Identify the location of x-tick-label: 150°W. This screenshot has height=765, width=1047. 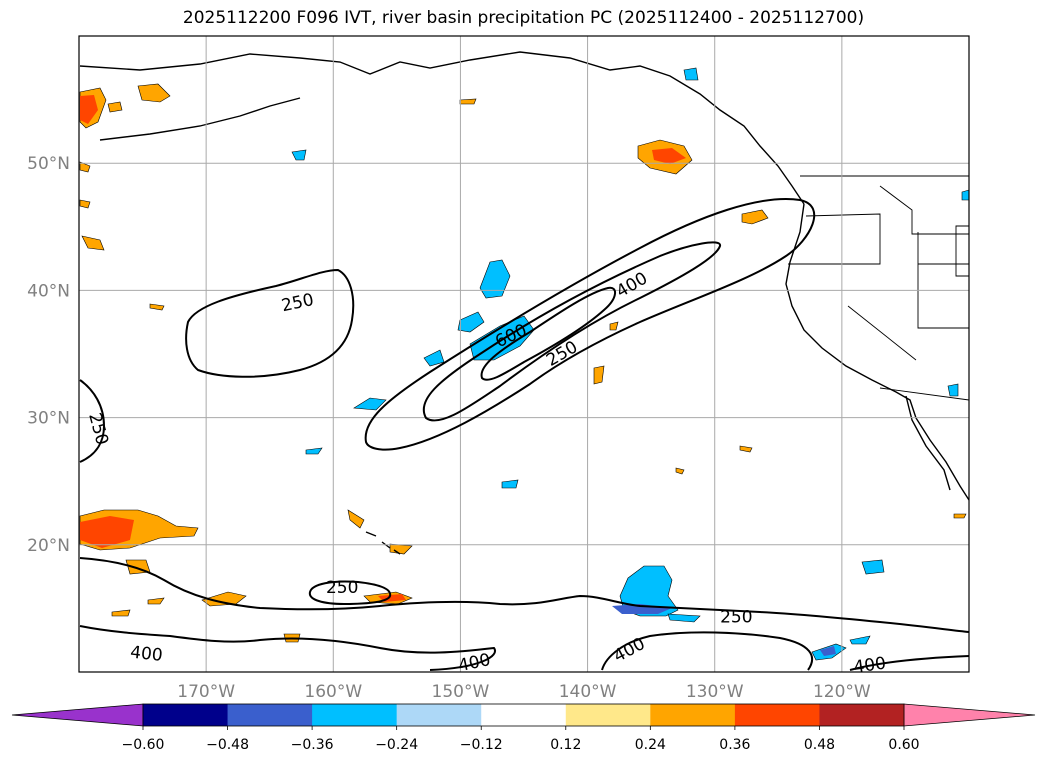
(461, 692).